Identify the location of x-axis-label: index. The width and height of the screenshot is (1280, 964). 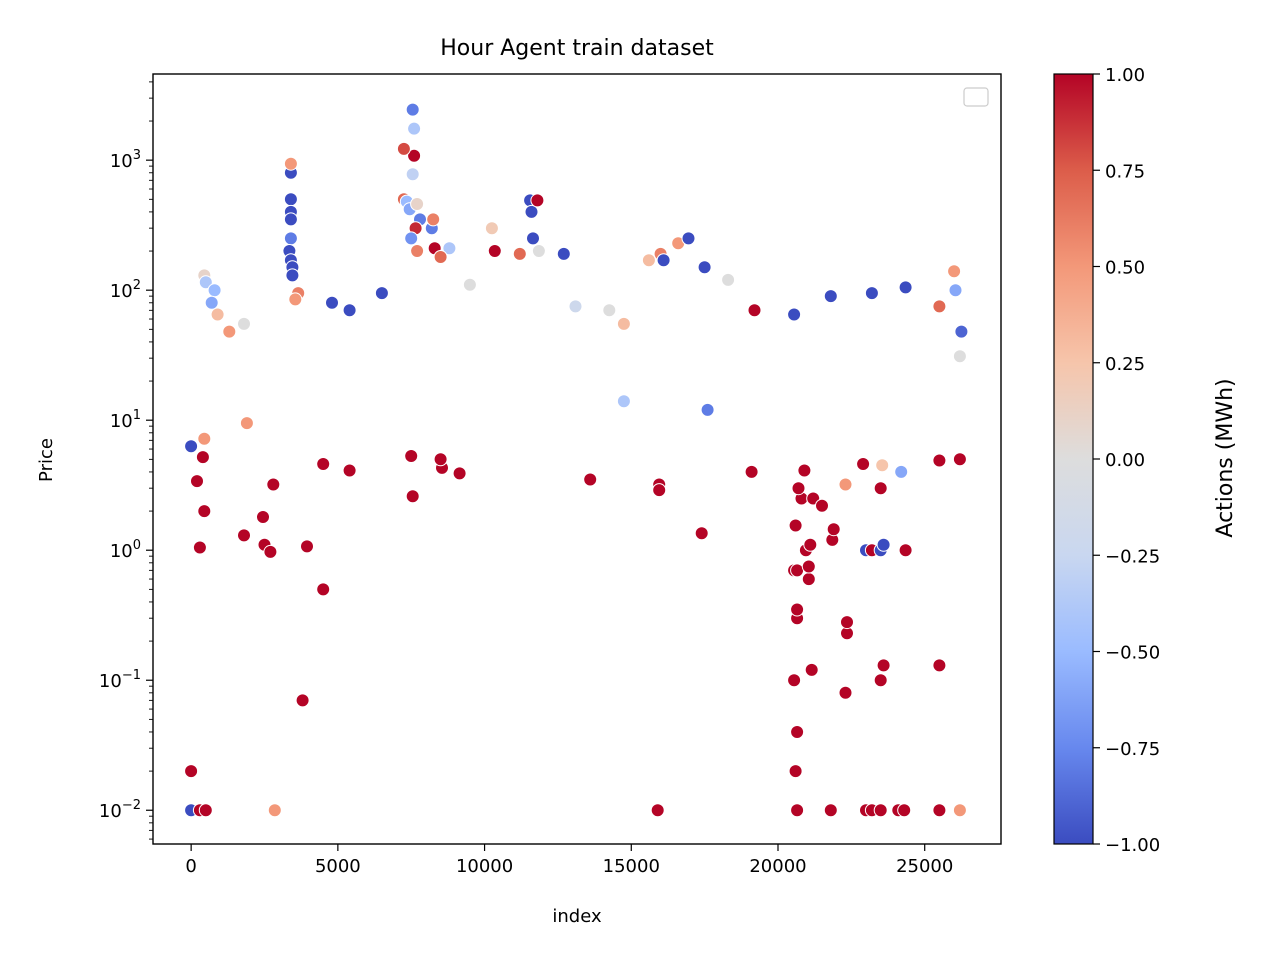
(577, 916).